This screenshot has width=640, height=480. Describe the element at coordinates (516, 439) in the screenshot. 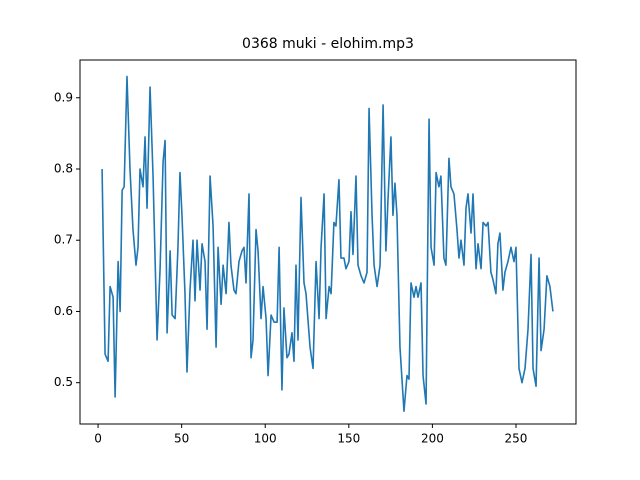

I see `x-tick-label: 250` at that location.